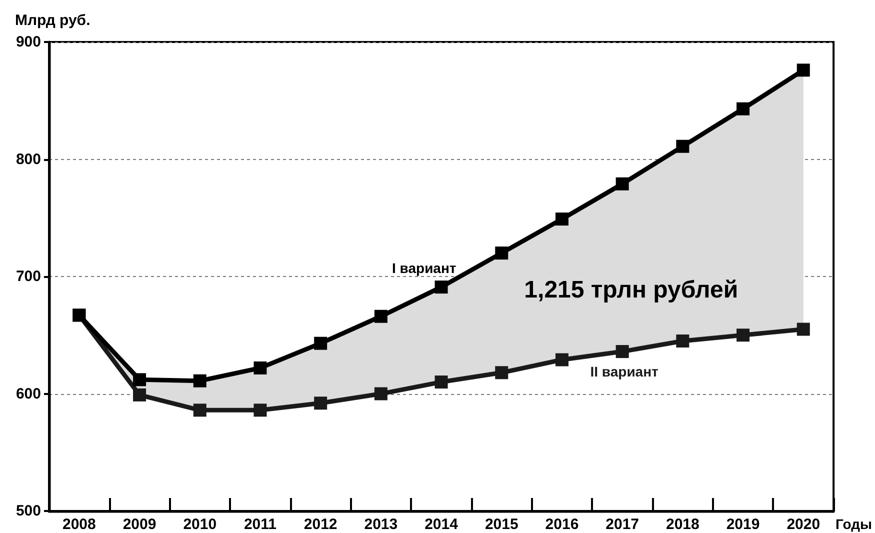  Describe the element at coordinates (139, 524) in the screenshot. I see `x-tick-label: 2009` at that location.